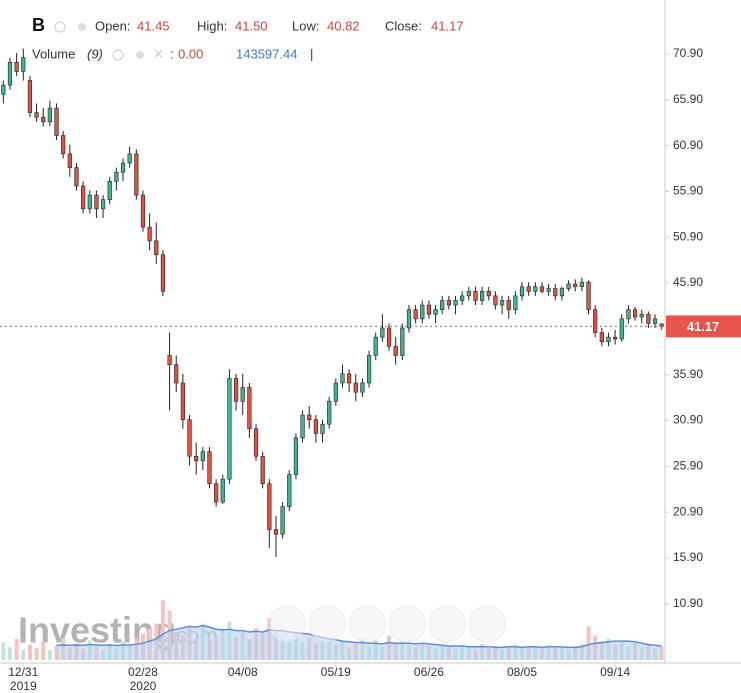 This screenshot has width=741, height=693. I want to click on y-tick-label: 50.90, so click(688, 236).